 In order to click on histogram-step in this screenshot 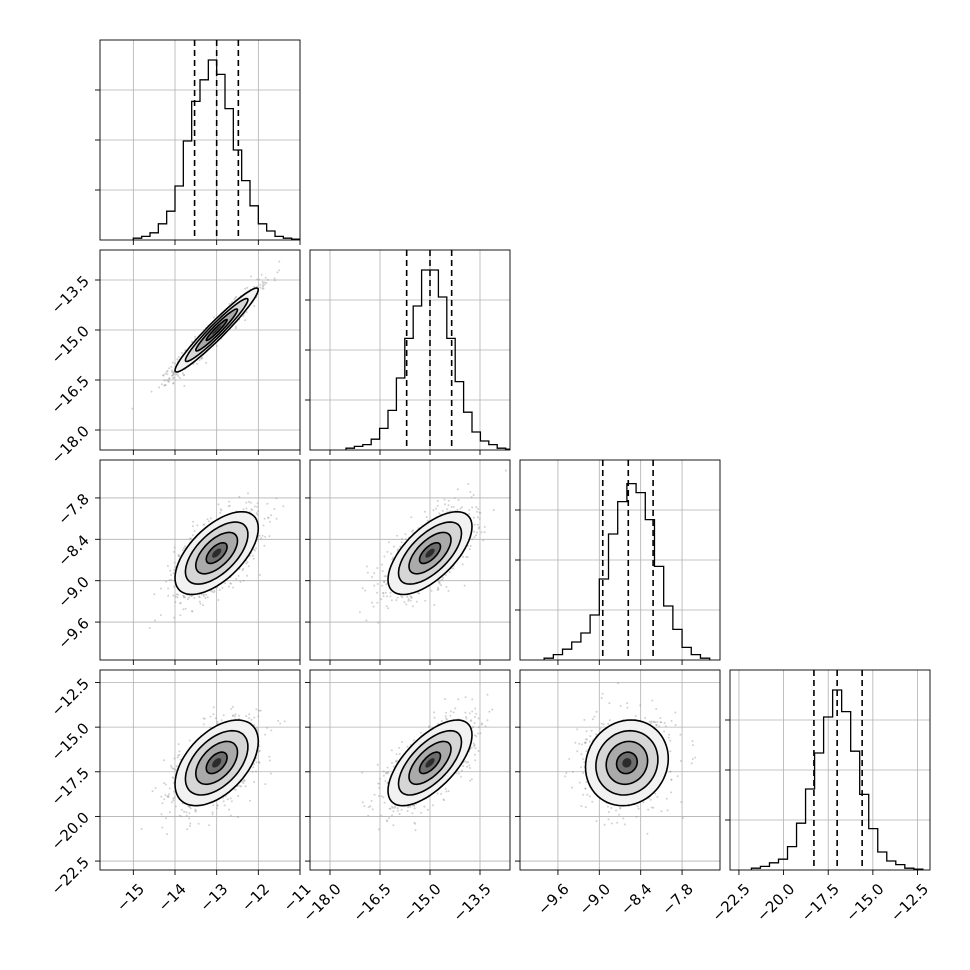, I will do `click(216, 149)`.